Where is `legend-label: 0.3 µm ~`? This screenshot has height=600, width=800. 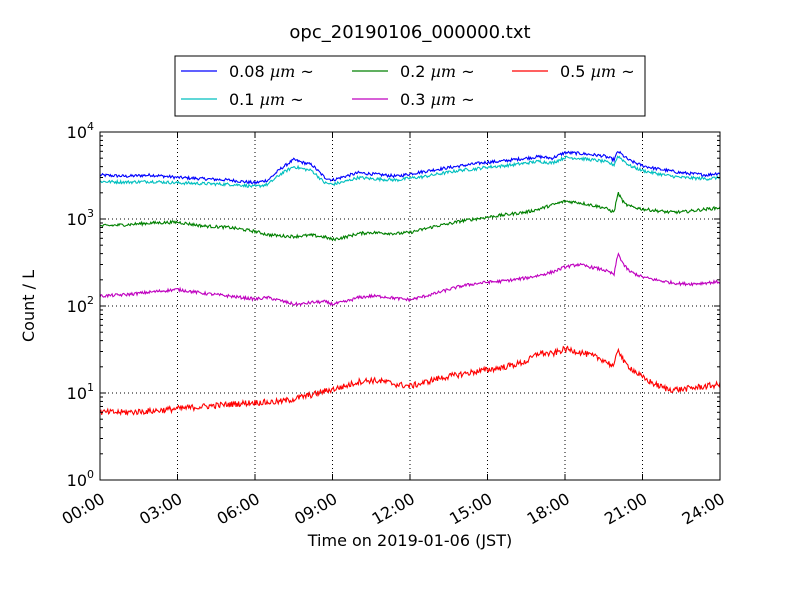 legend-label: 0.3 µm ~ is located at coordinates (437, 99).